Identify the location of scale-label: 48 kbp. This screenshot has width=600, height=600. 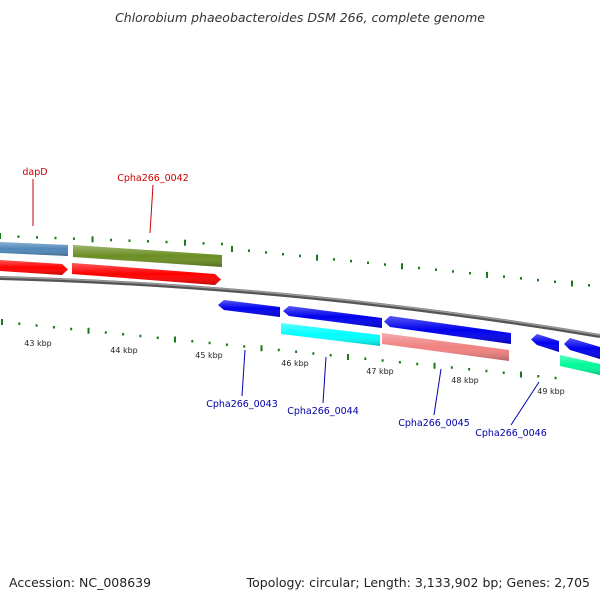
(465, 380).